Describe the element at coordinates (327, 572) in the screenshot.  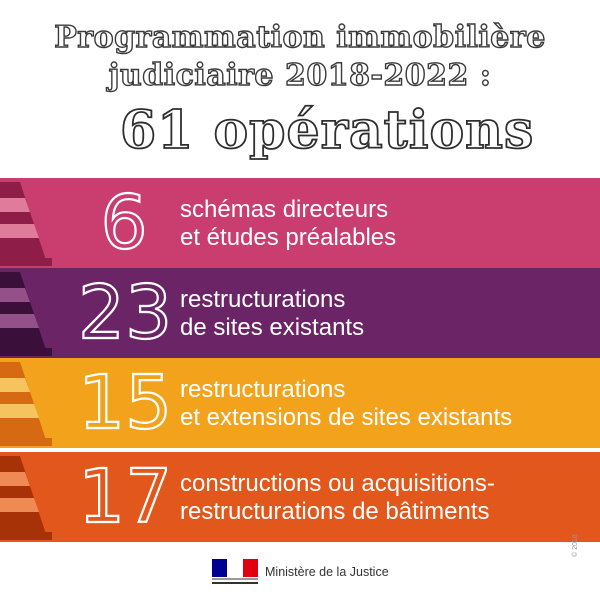
I see `ministry-name: Ministère de la Justice` at that location.